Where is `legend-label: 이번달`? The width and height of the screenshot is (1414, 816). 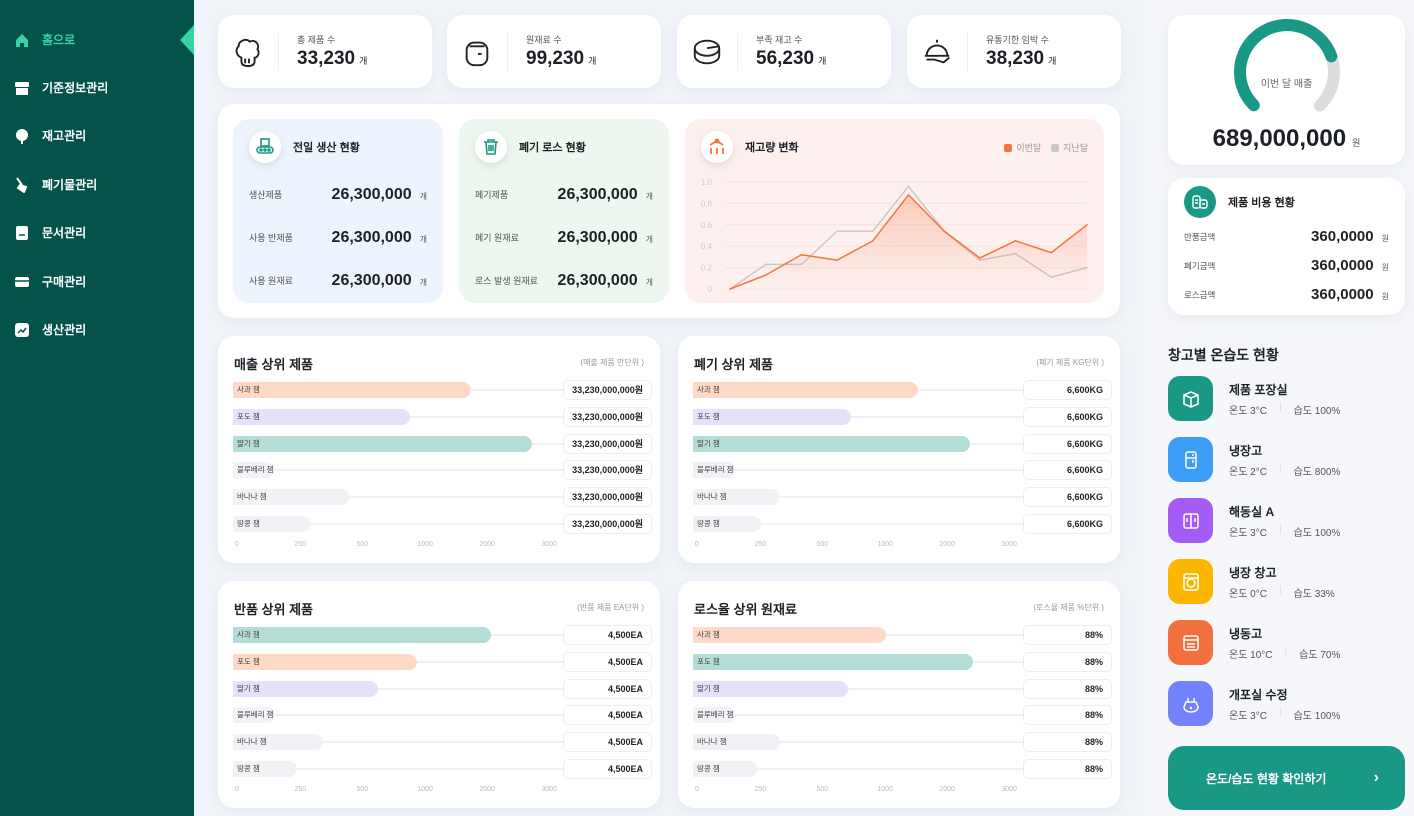
legend-label: 이번달 is located at coordinates (1029, 148).